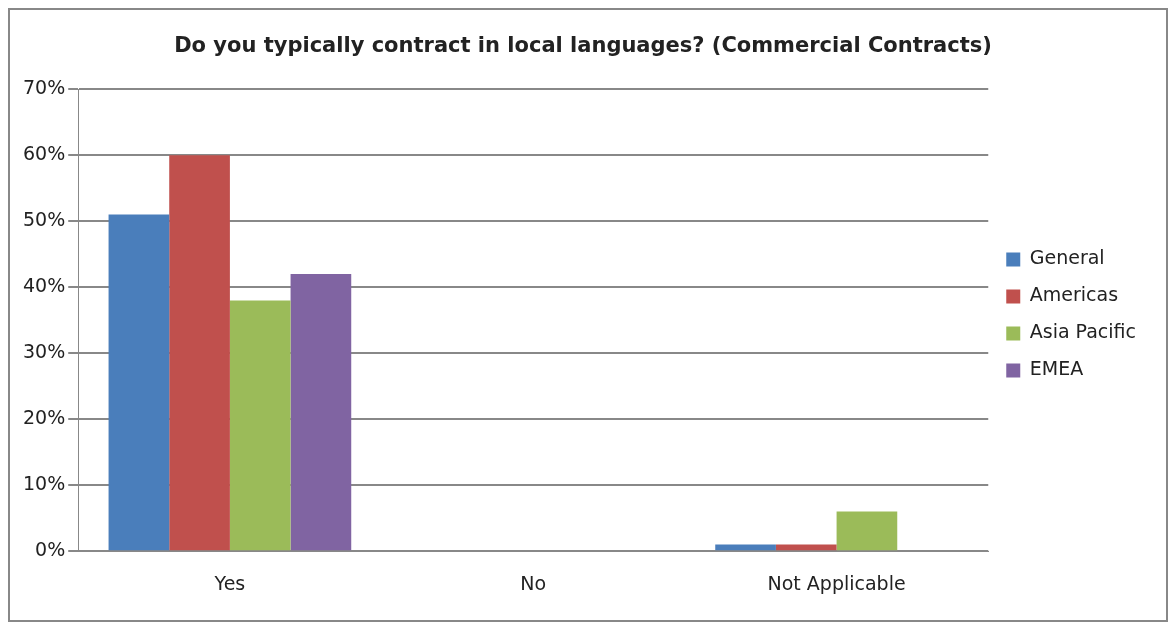  What do you see at coordinates (1083, 331) in the screenshot?
I see `legend-label: Asia Pacific` at bounding box center [1083, 331].